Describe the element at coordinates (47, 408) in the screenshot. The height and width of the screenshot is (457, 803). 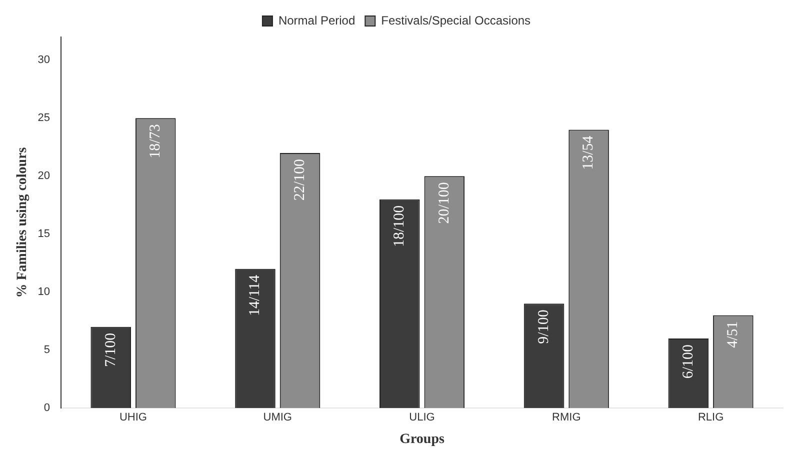
I see `y-tick-label: 0` at that location.